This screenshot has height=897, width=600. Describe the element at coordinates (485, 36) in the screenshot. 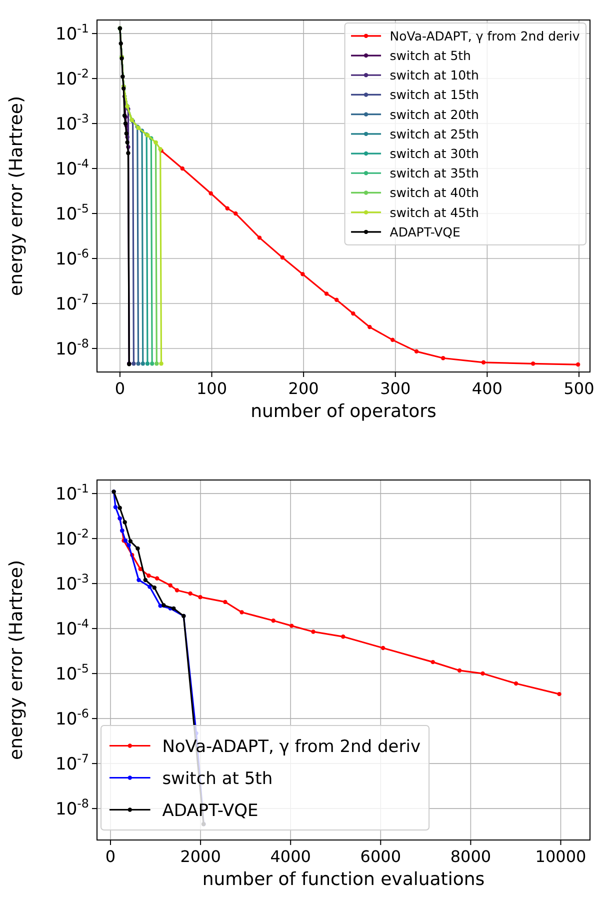

I see `legend-label: NoVa-ADAPT, γ from 2nd deriv` at that location.